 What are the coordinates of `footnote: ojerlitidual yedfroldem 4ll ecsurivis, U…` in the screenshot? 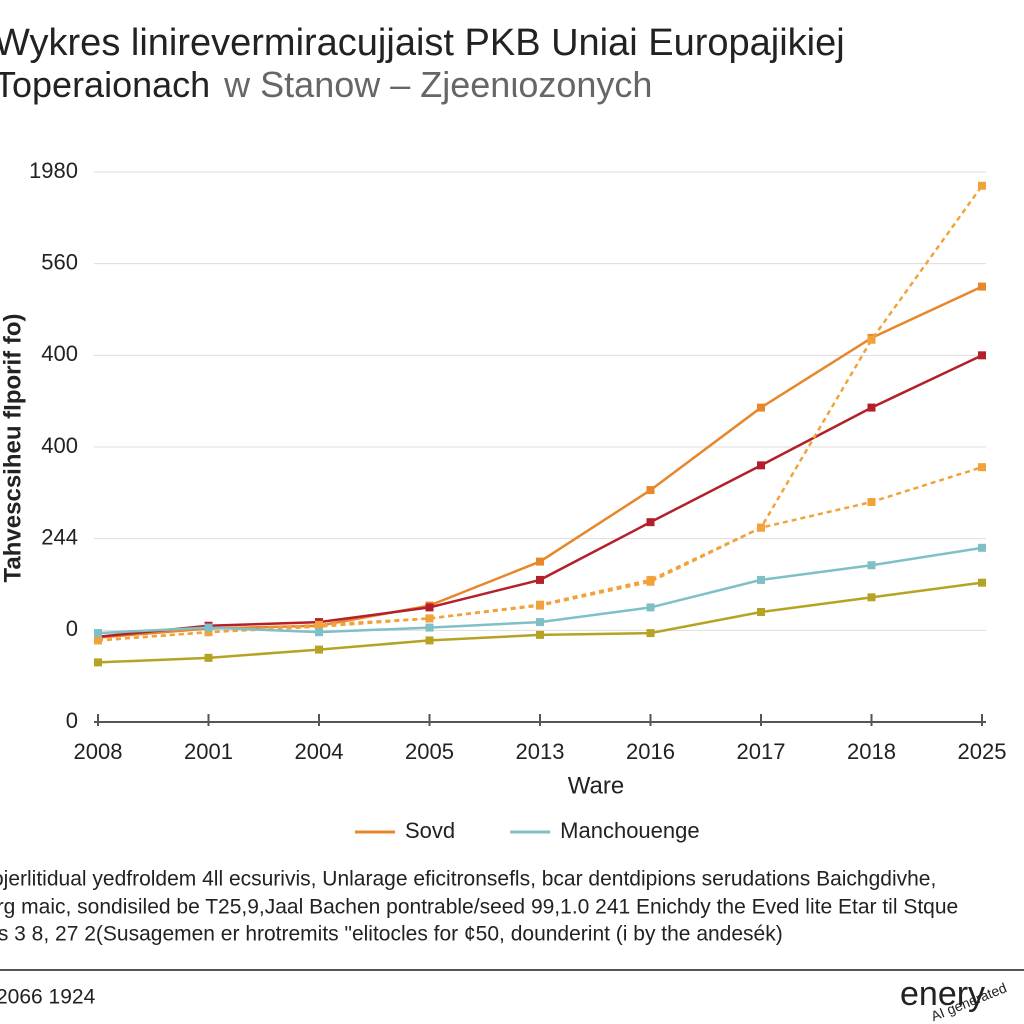 It's located at (468, 879).